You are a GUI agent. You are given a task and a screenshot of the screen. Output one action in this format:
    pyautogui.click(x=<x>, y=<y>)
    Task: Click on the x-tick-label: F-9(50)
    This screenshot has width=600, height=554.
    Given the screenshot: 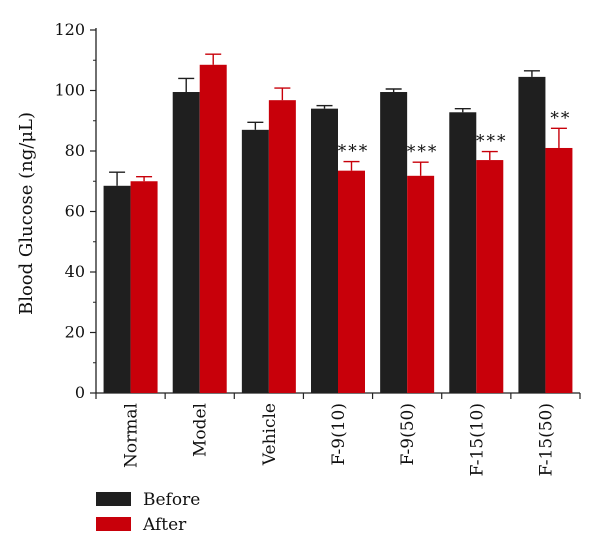 What is the action you would take?
    pyautogui.click(x=408, y=434)
    